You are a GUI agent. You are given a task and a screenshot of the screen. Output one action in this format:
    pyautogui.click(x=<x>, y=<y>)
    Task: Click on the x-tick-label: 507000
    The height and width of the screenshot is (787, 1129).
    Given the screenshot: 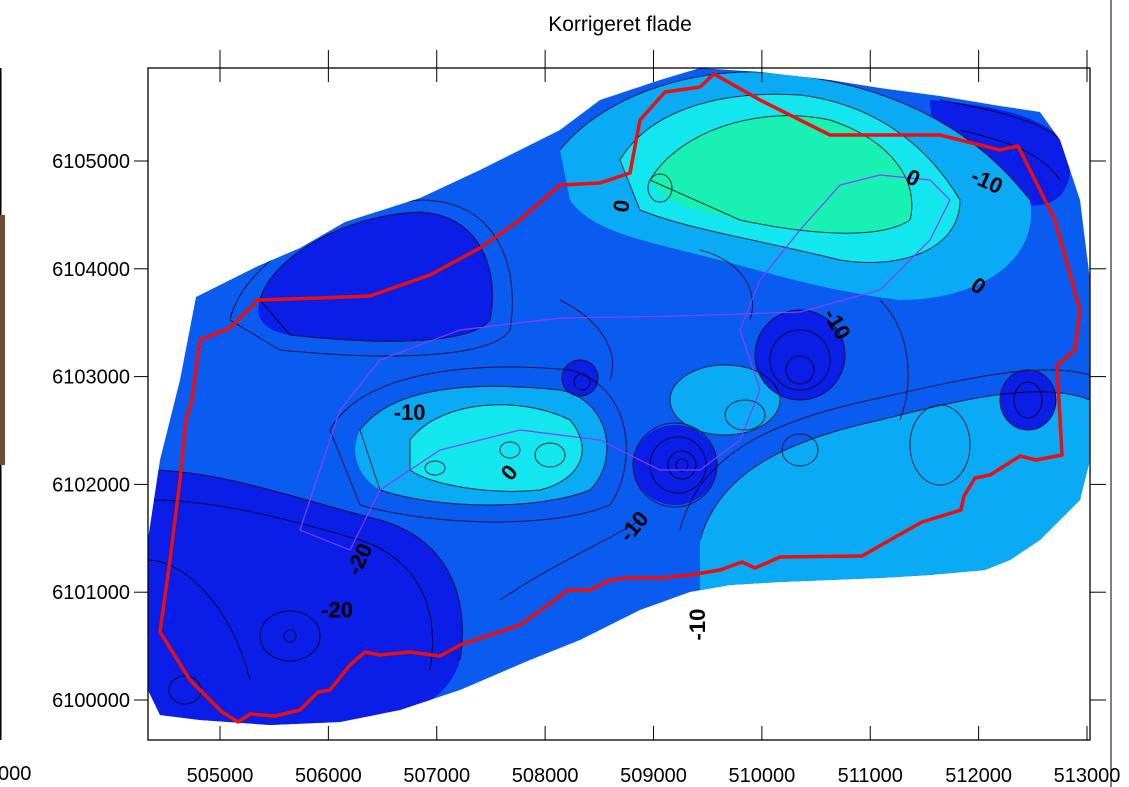 What is the action you would take?
    pyautogui.click(x=436, y=776)
    